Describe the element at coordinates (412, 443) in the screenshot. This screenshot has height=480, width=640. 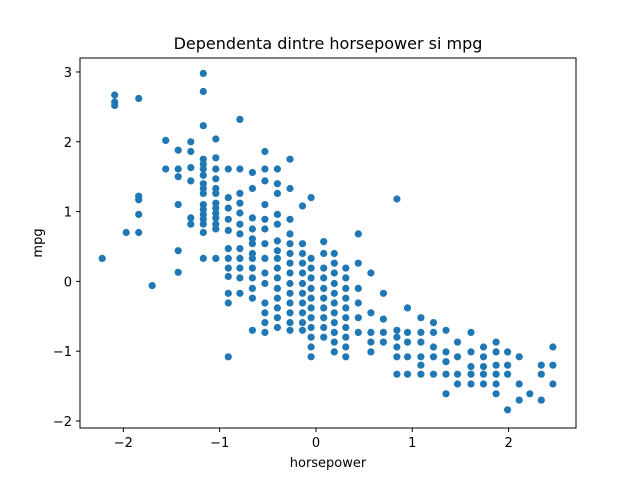
I see `x-tick-label: 1` at that location.